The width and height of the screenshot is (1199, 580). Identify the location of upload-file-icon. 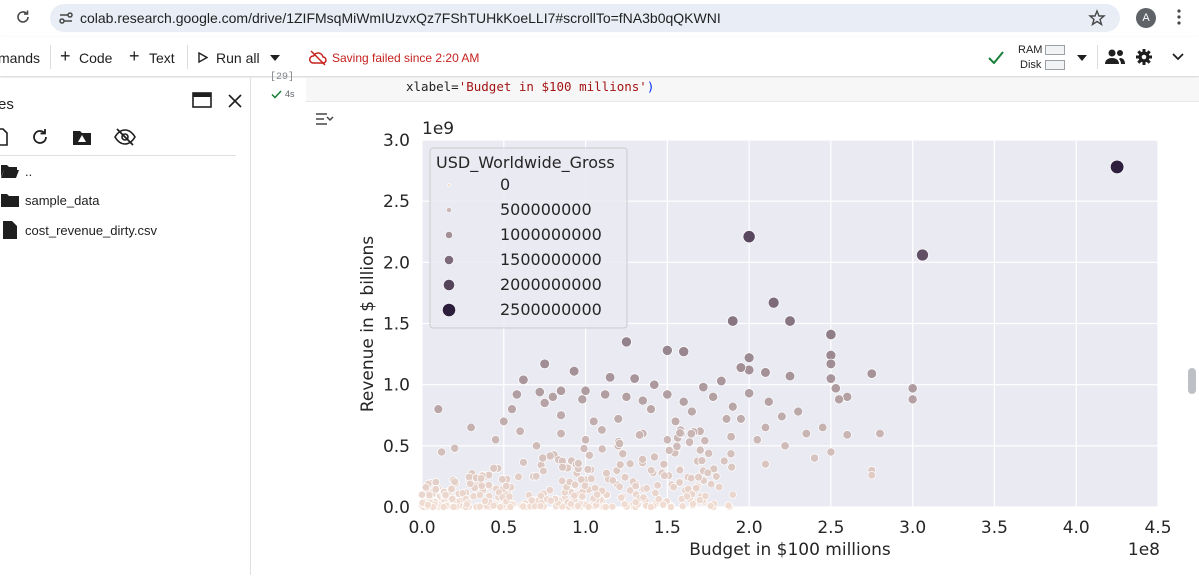
(4, 137).